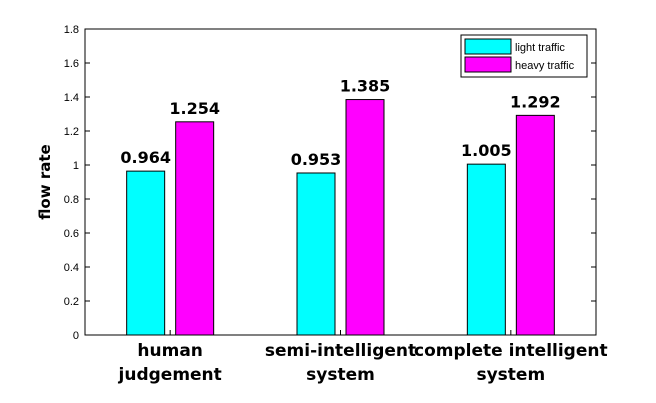  Describe the element at coordinates (71, 30) in the screenshot. I see `y-tick-label: 1.8` at that location.